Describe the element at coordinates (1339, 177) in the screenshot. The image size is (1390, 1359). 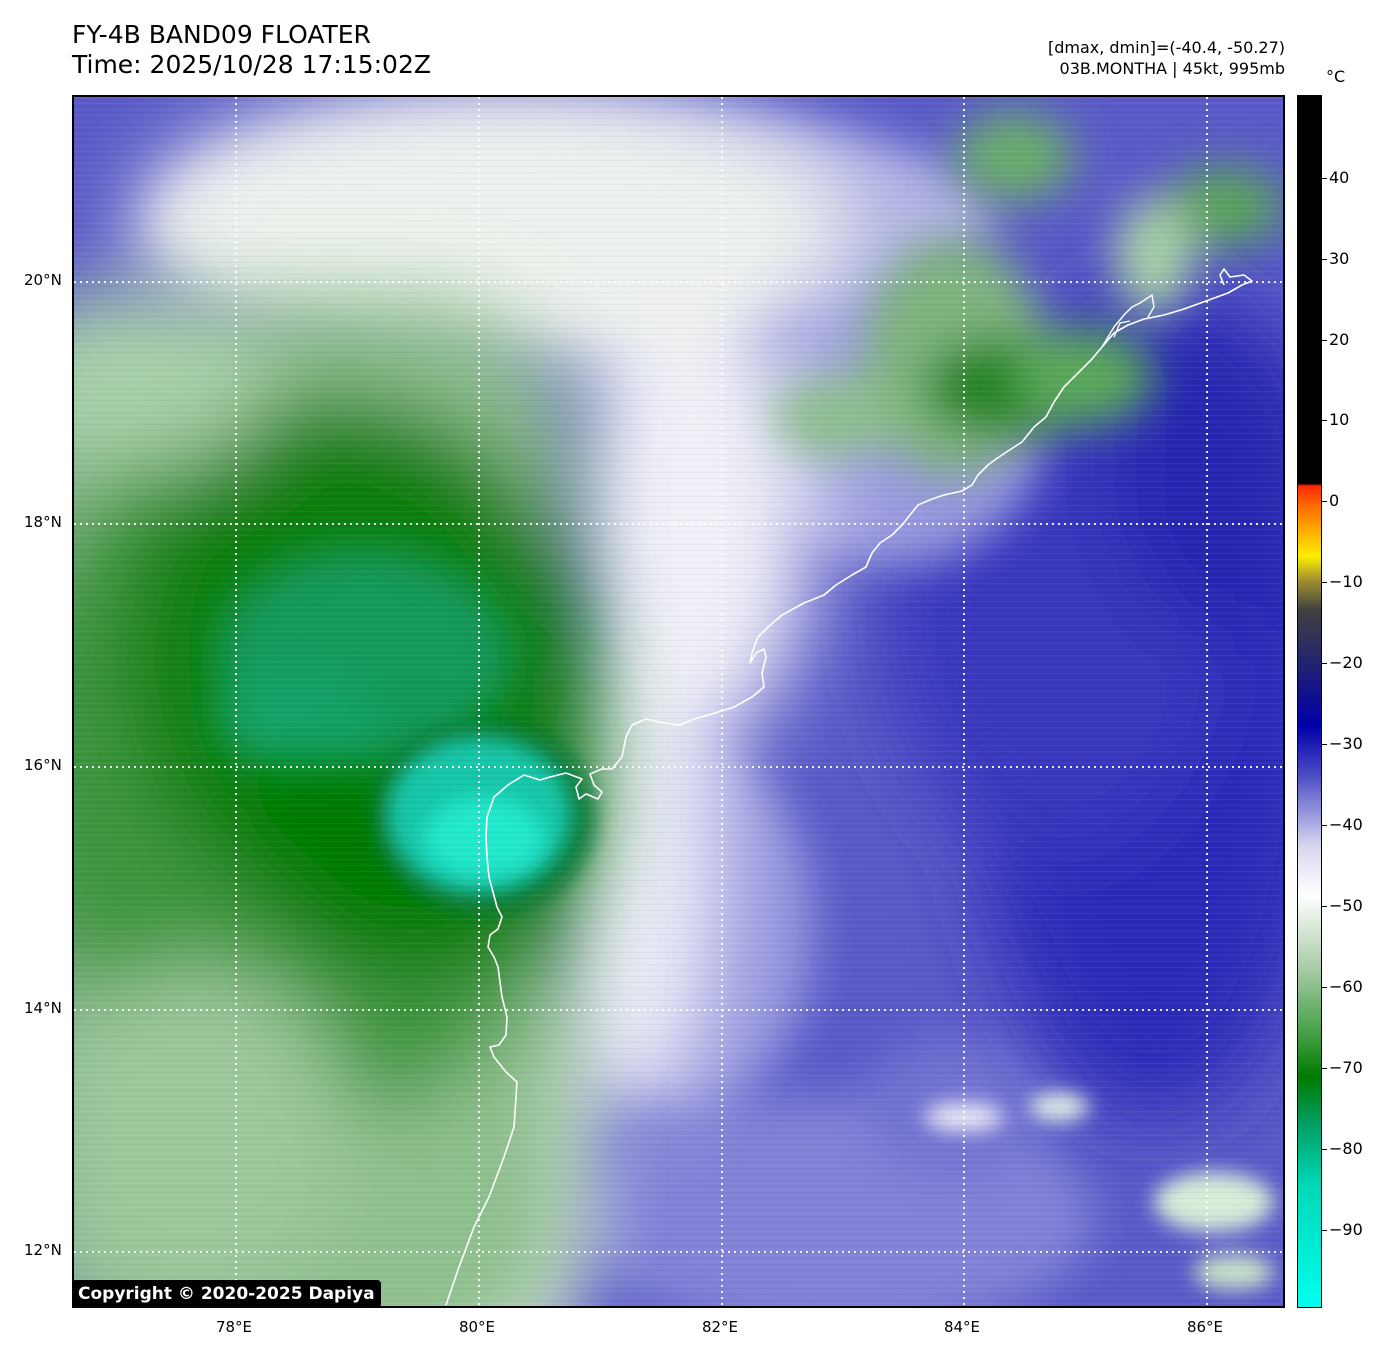
I see `colorbar-label-40: 40` at that location.